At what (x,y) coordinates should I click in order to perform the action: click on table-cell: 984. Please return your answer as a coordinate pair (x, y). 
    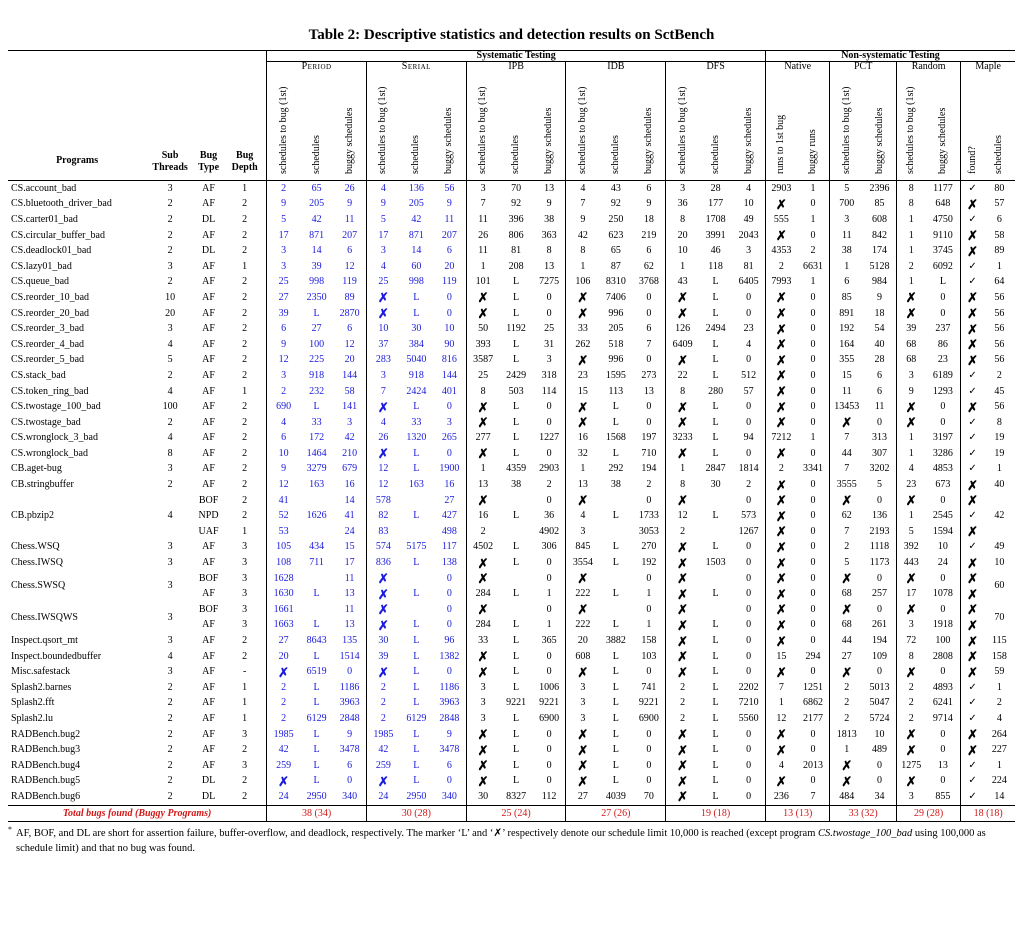
    Looking at the image, I should click on (880, 282).